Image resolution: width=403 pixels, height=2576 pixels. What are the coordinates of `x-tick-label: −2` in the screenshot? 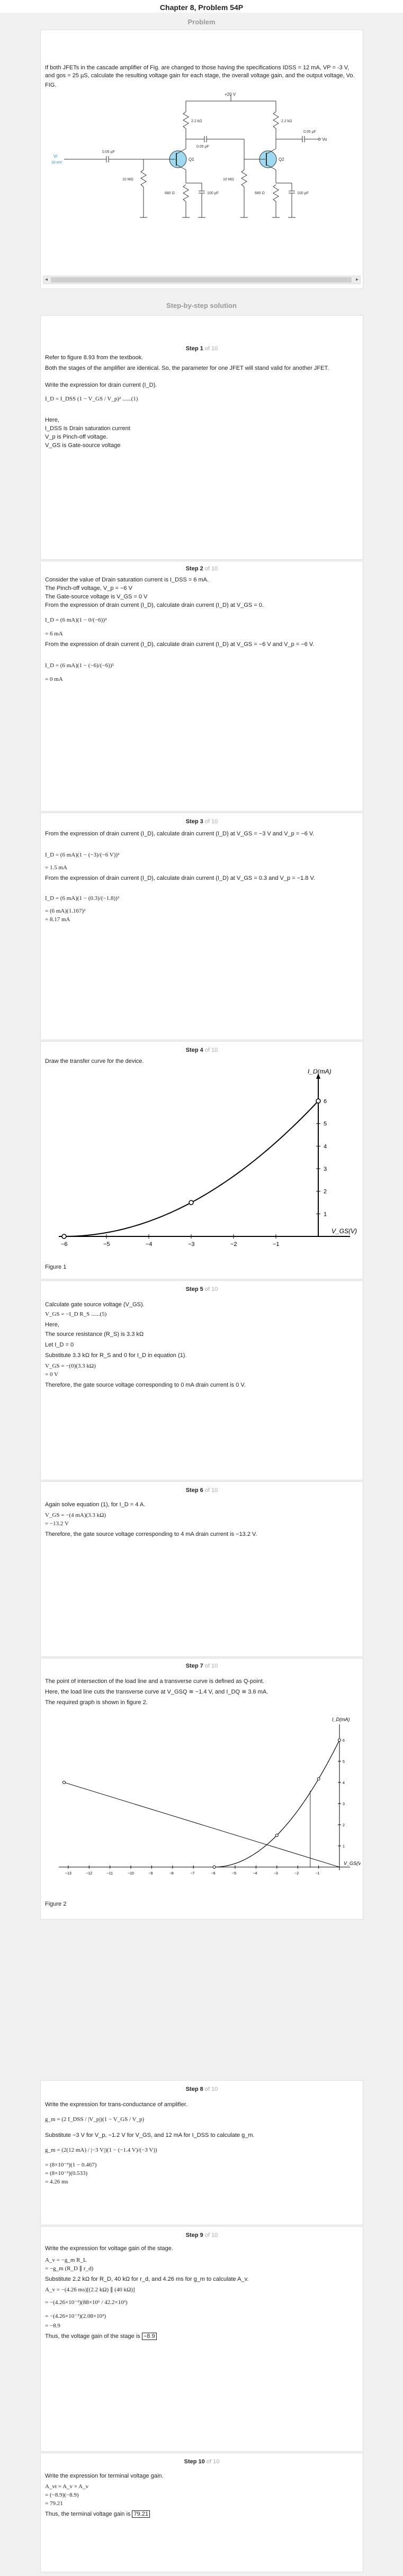 It's located at (296, 1874).